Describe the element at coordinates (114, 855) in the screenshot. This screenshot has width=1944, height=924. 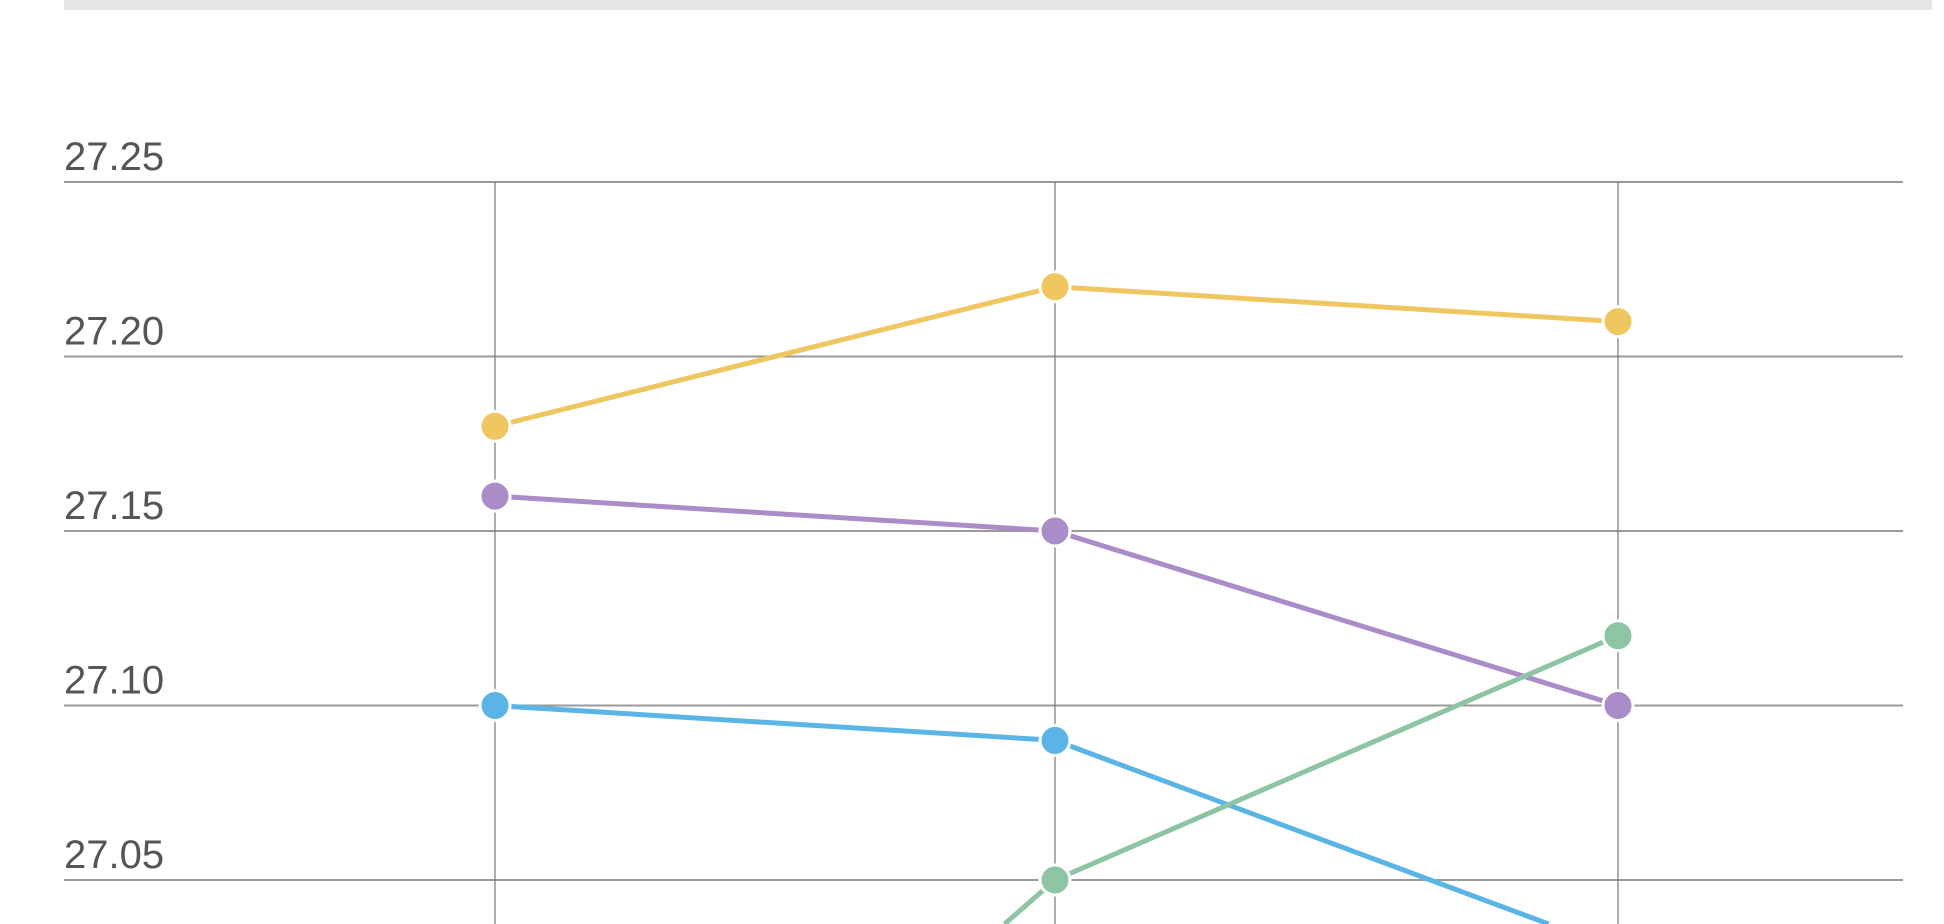
I see `y-tick-label: 27.05` at that location.